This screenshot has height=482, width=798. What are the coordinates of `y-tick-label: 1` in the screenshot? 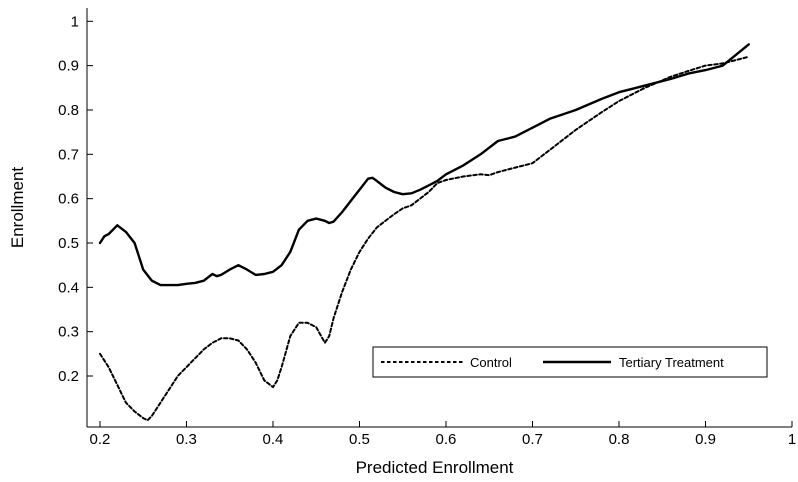 It's located at (75, 21).